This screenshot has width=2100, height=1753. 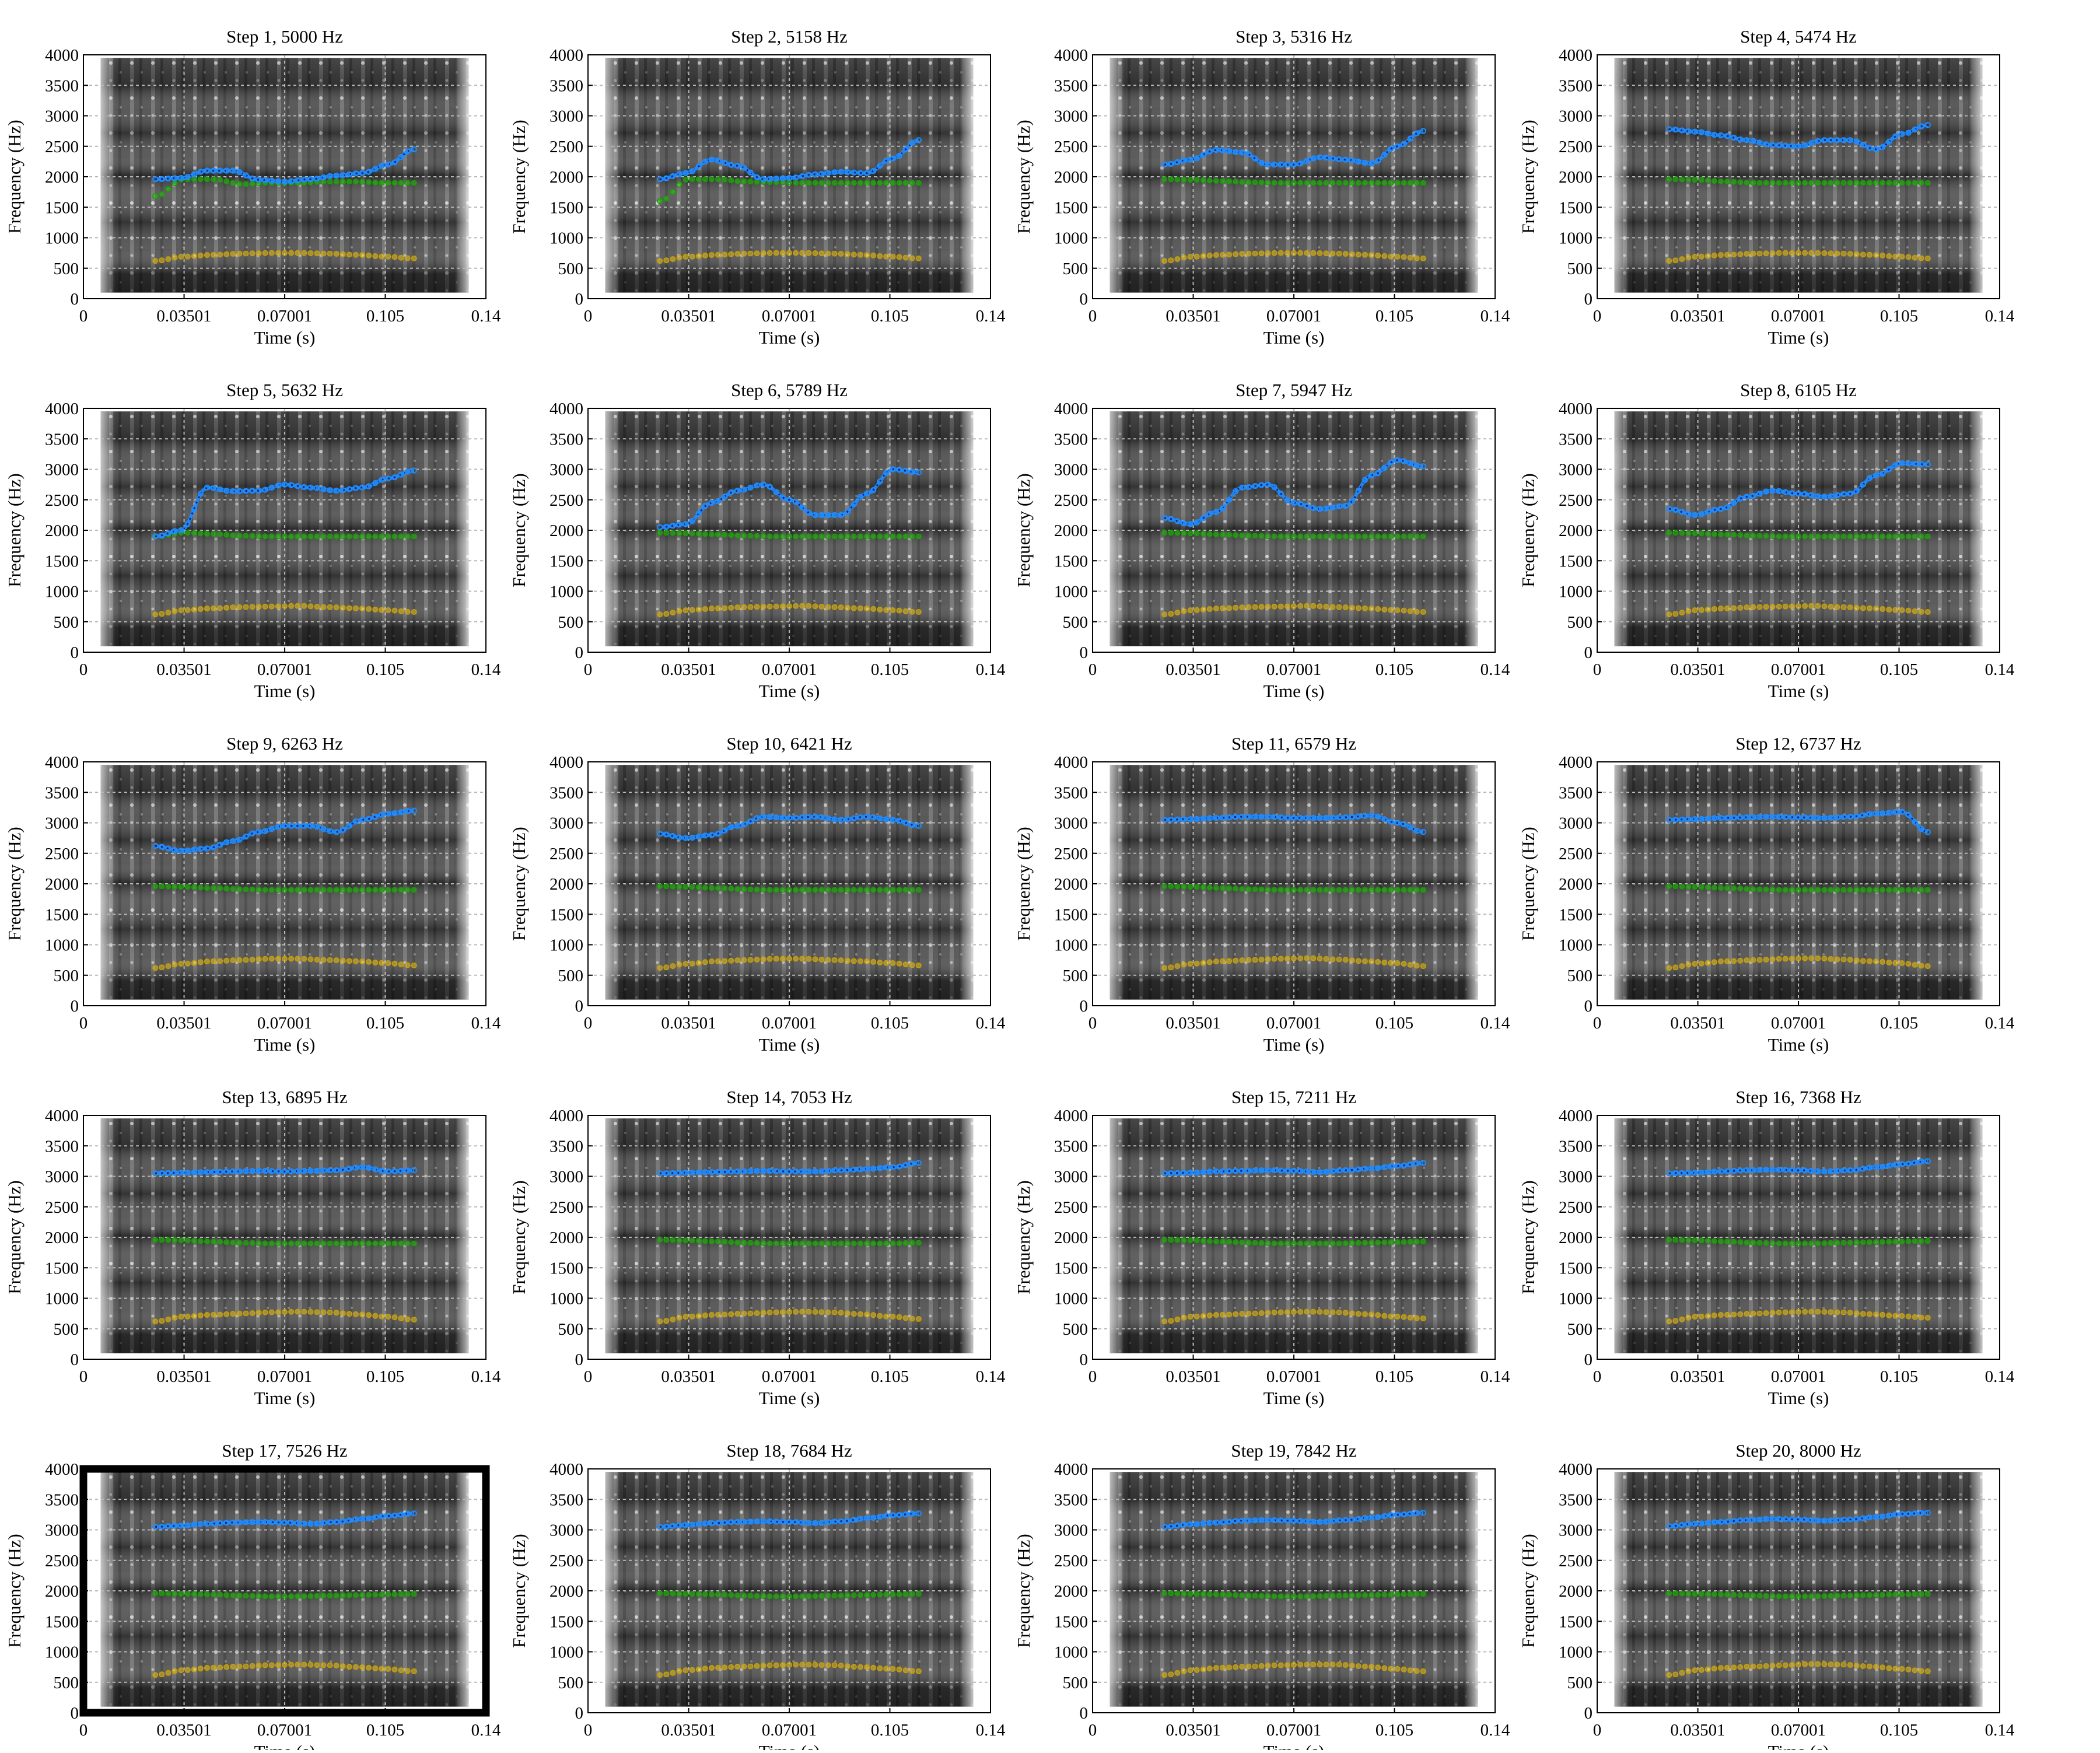 I want to click on y-tick-label: 2000, so click(x=566, y=884).